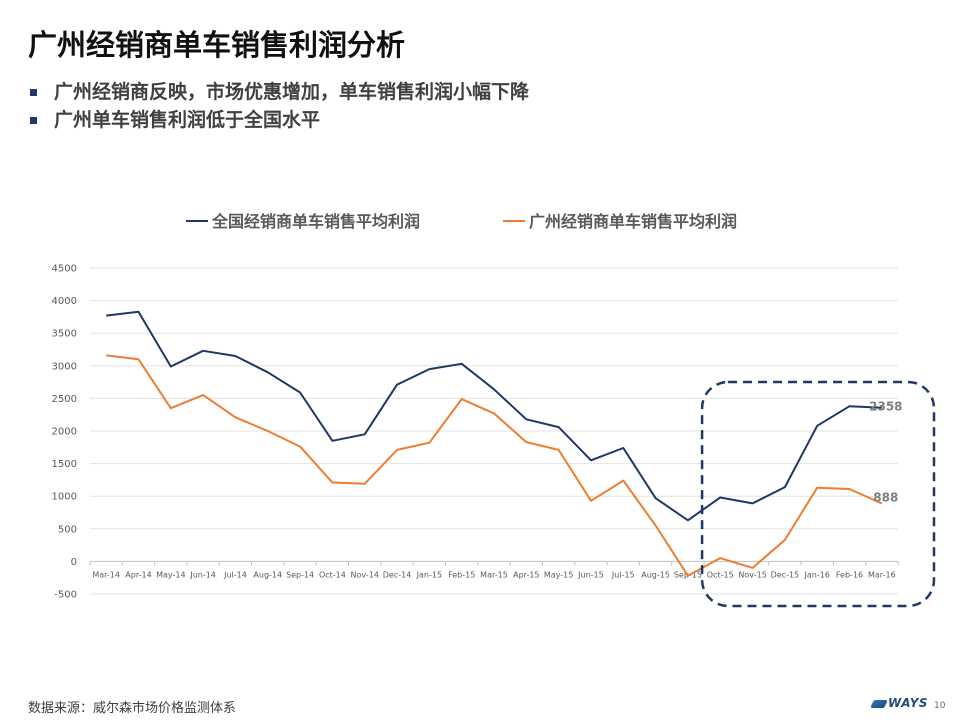  Describe the element at coordinates (885, 498) in the screenshot. I see `guangzhou-end-data-label: 888` at that location.